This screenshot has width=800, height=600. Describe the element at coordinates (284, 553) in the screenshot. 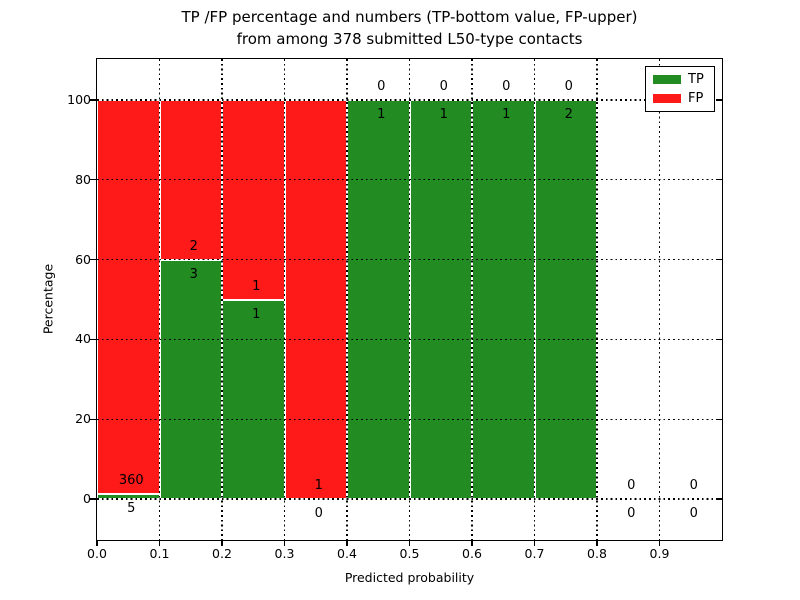

I see `x-tick-label-0.3: 0.3` at that location.